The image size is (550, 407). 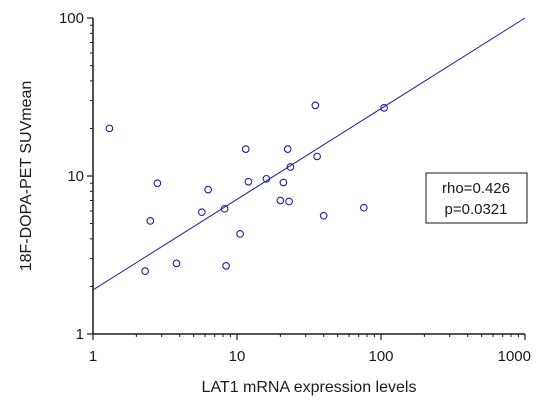 I want to click on stats-box: rho=0.426 p=0.0321, so click(x=476, y=198).